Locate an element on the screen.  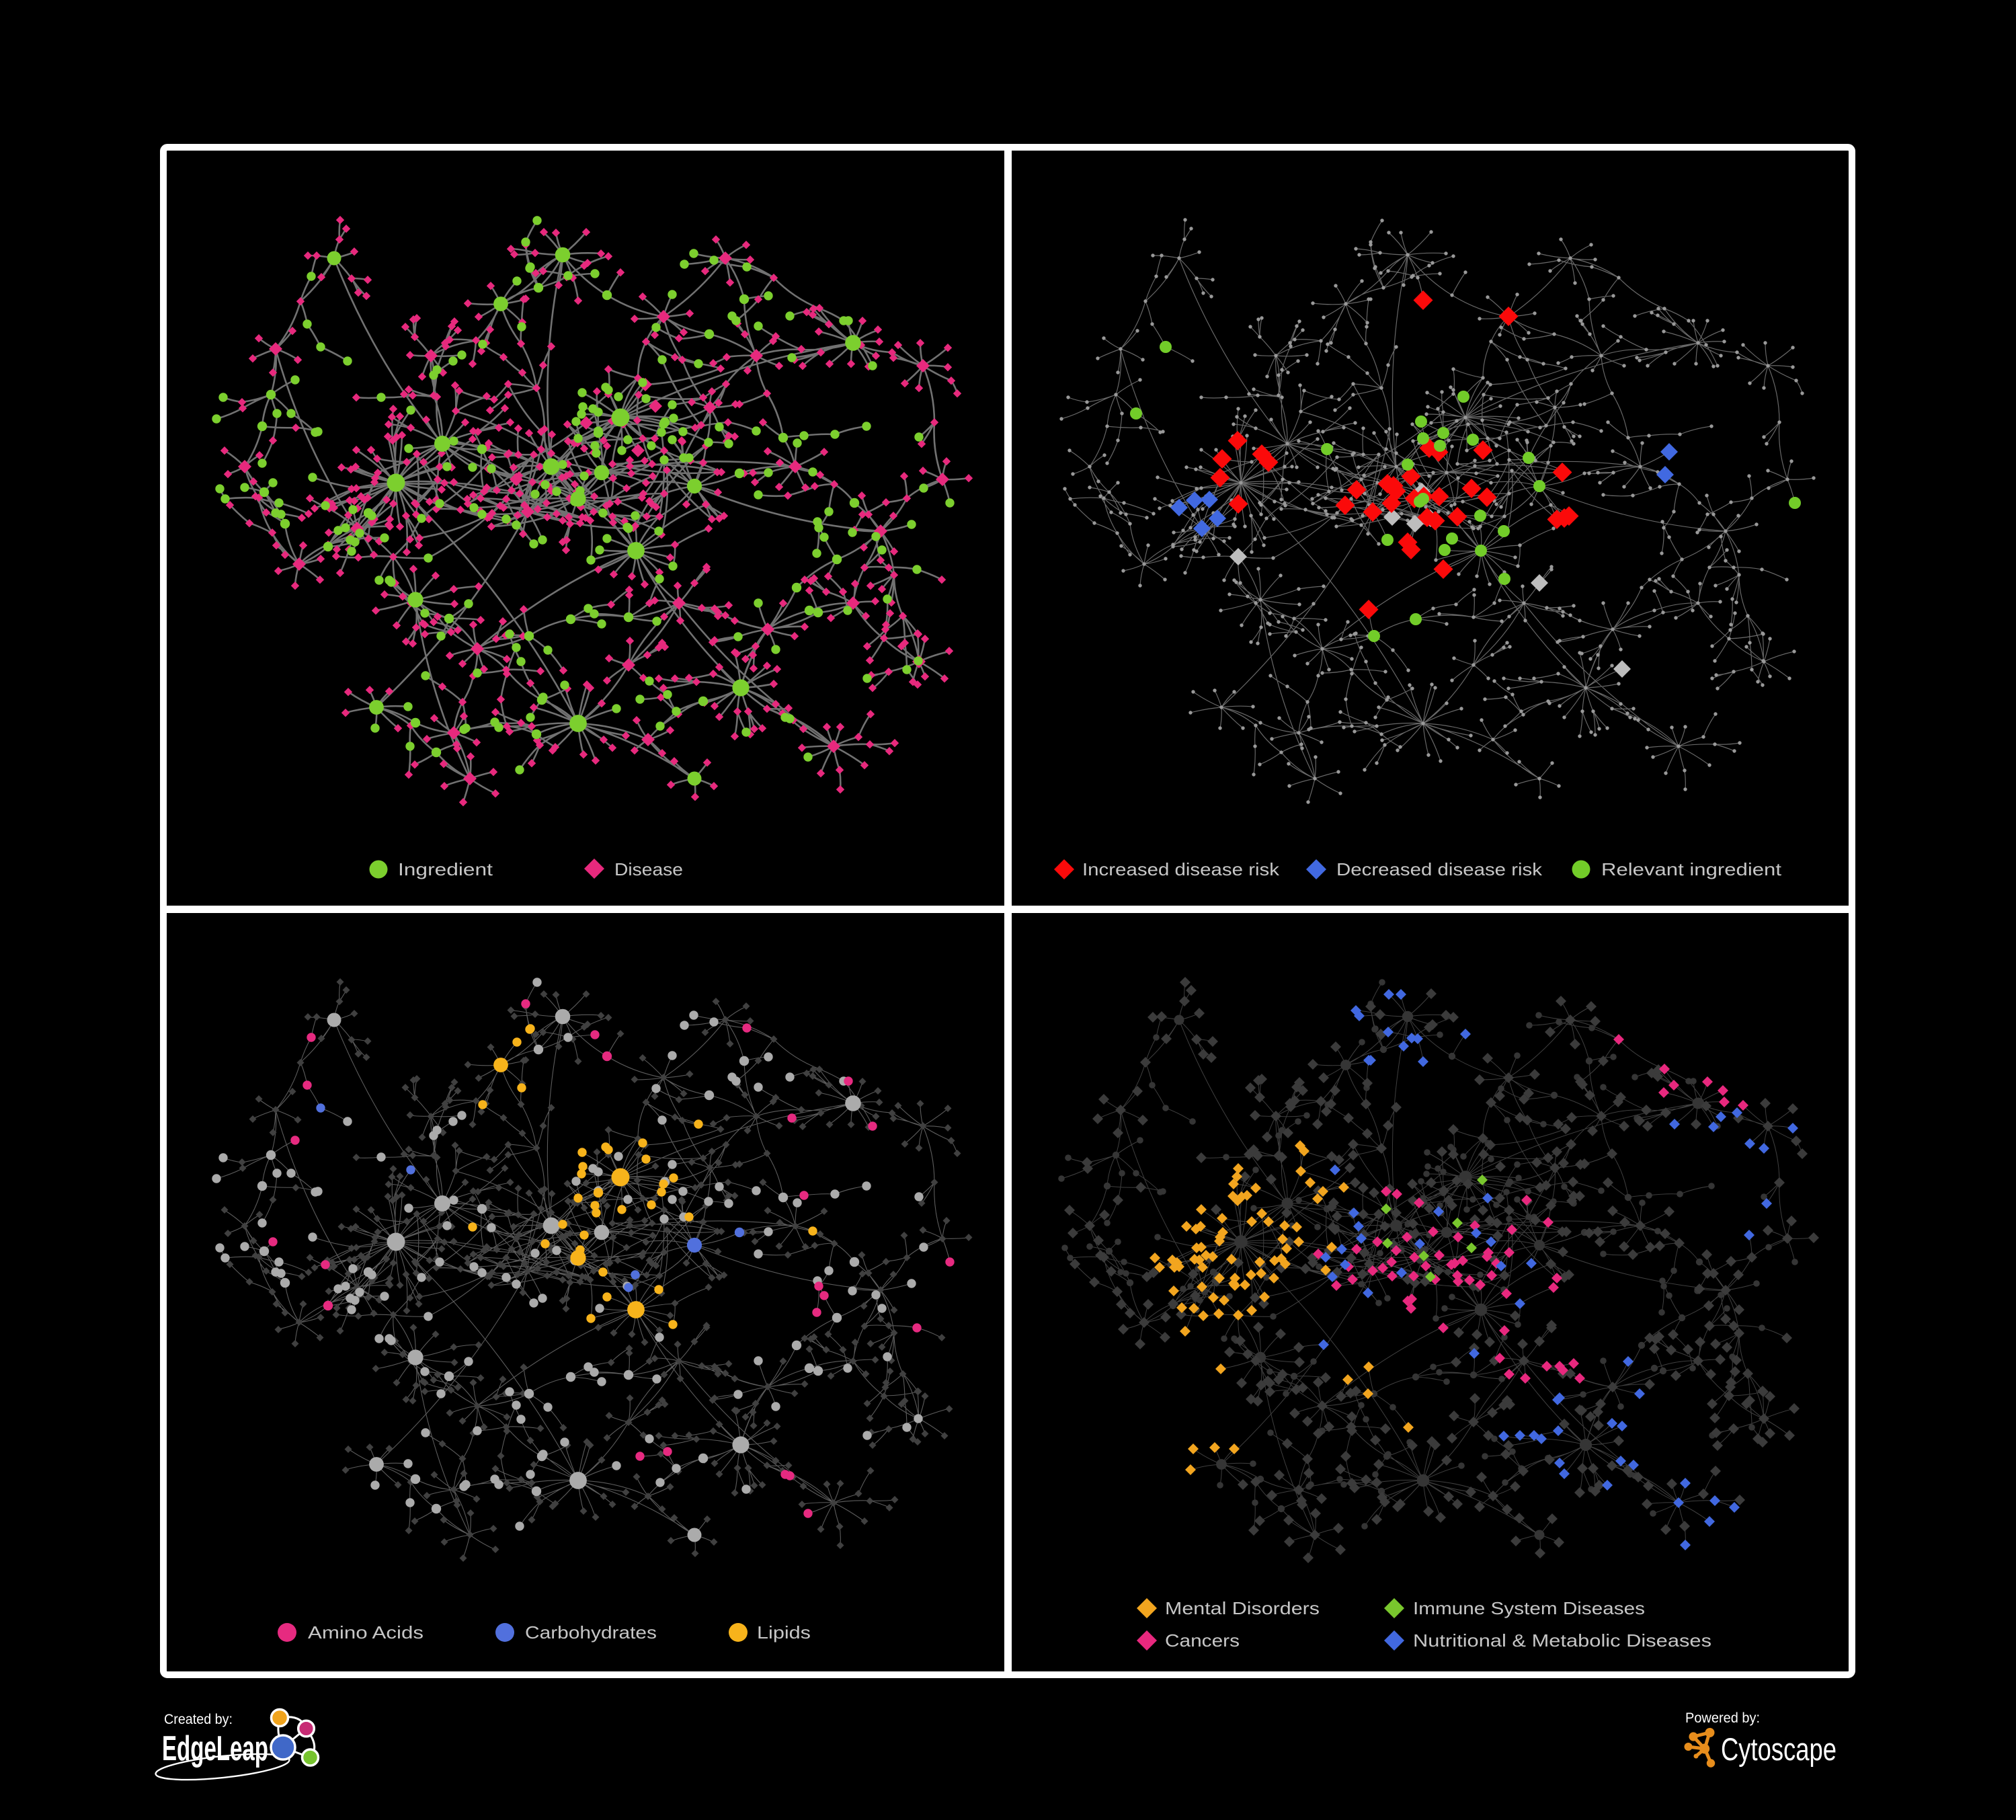
svg-text: Lipids is located at coordinates (784, 1632).